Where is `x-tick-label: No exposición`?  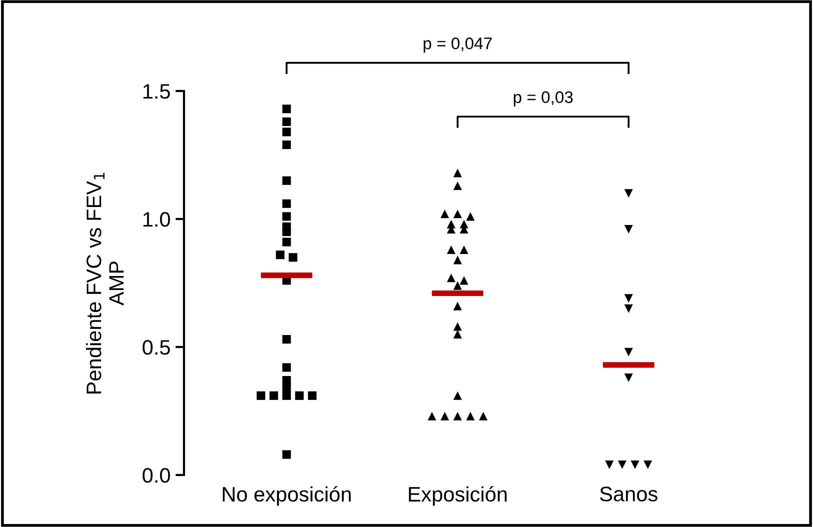 x-tick-label: No exposición is located at coordinates (286, 496).